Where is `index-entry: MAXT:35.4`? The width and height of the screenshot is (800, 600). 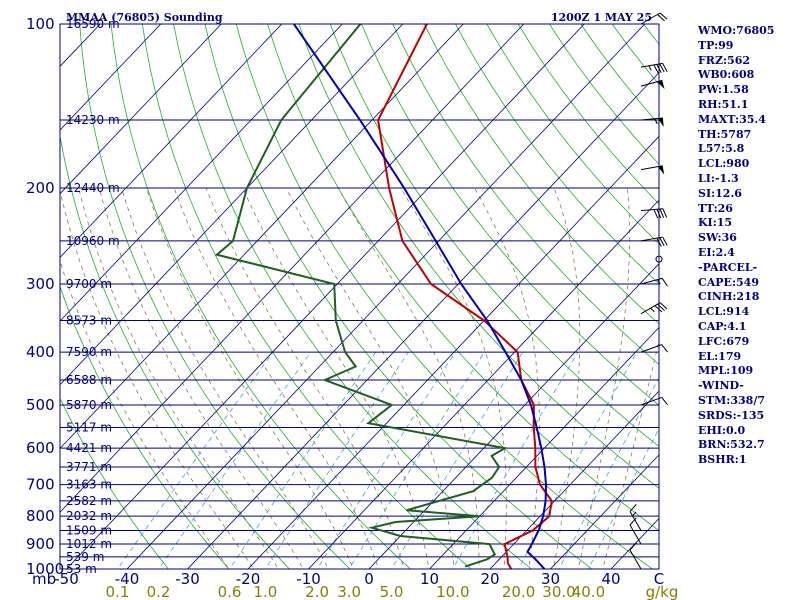
index-entry: MAXT:35.4 is located at coordinates (732, 119).